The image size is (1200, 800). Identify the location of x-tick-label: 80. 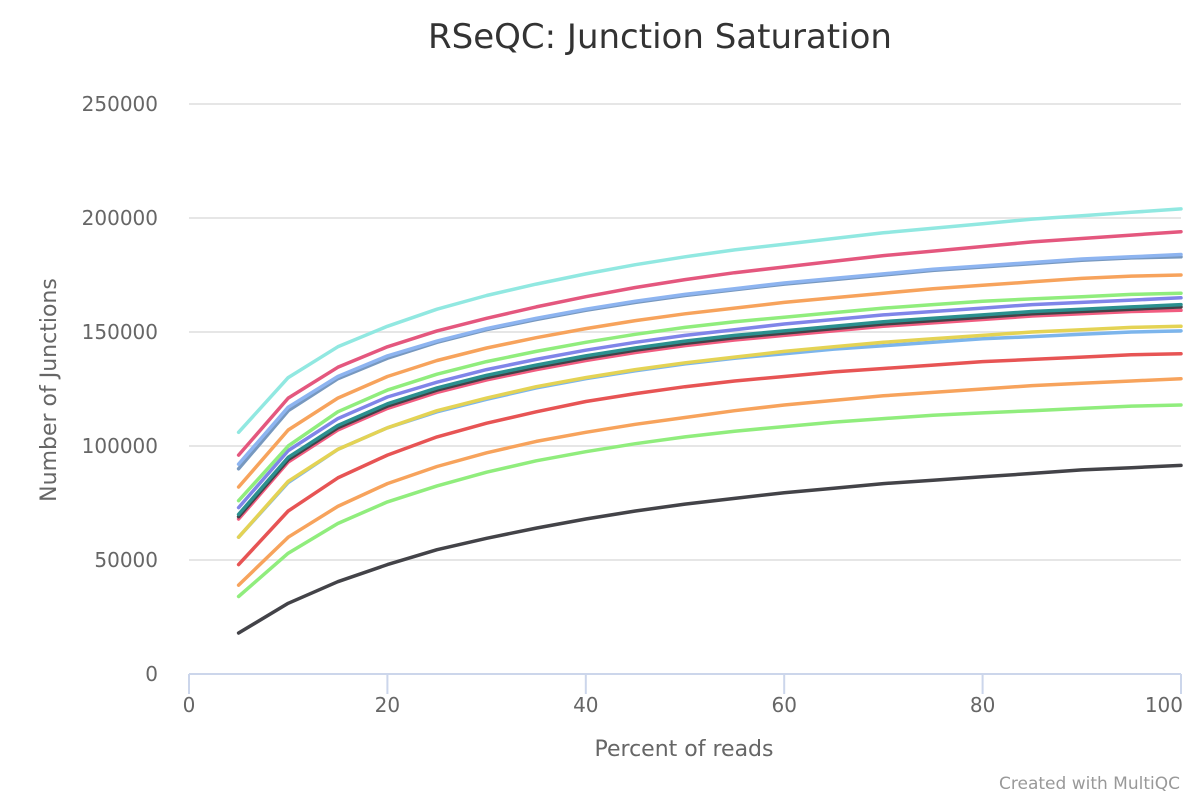
(982, 705).